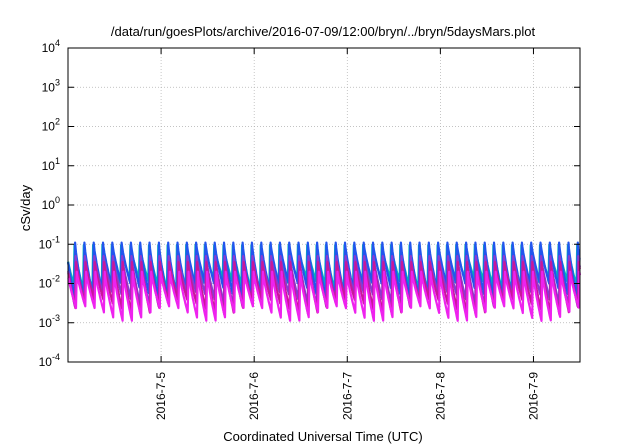 The height and width of the screenshot is (448, 640). What do you see at coordinates (25, 207) in the screenshot?
I see `y-axis-label: cSv/day` at bounding box center [25, 207].